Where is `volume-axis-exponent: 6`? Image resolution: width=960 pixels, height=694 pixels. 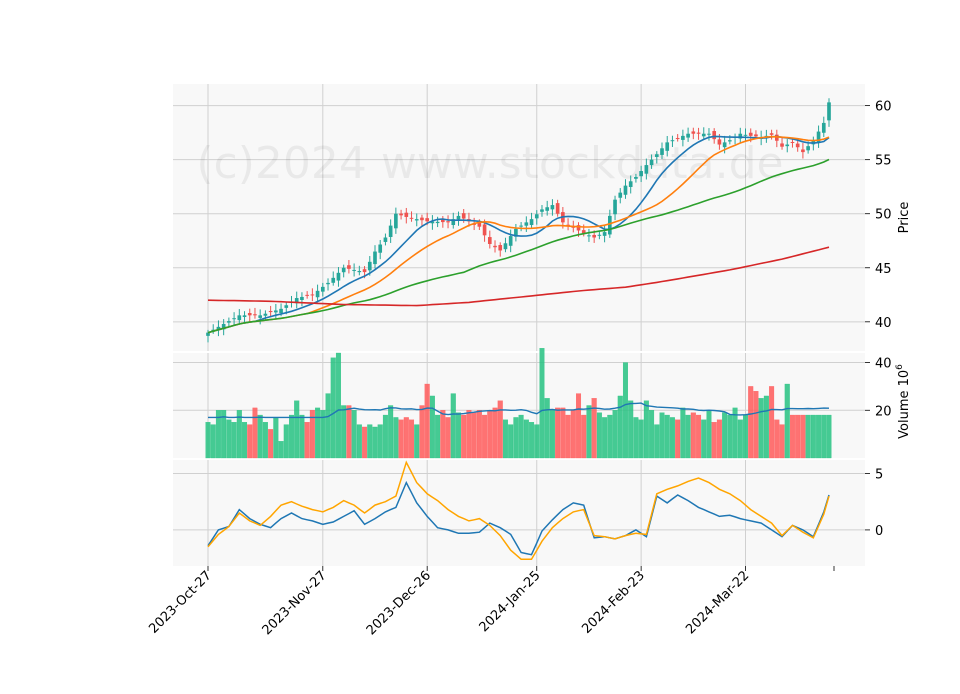
volume-axis-exponent: 6 is located at coordinates (900, 367).